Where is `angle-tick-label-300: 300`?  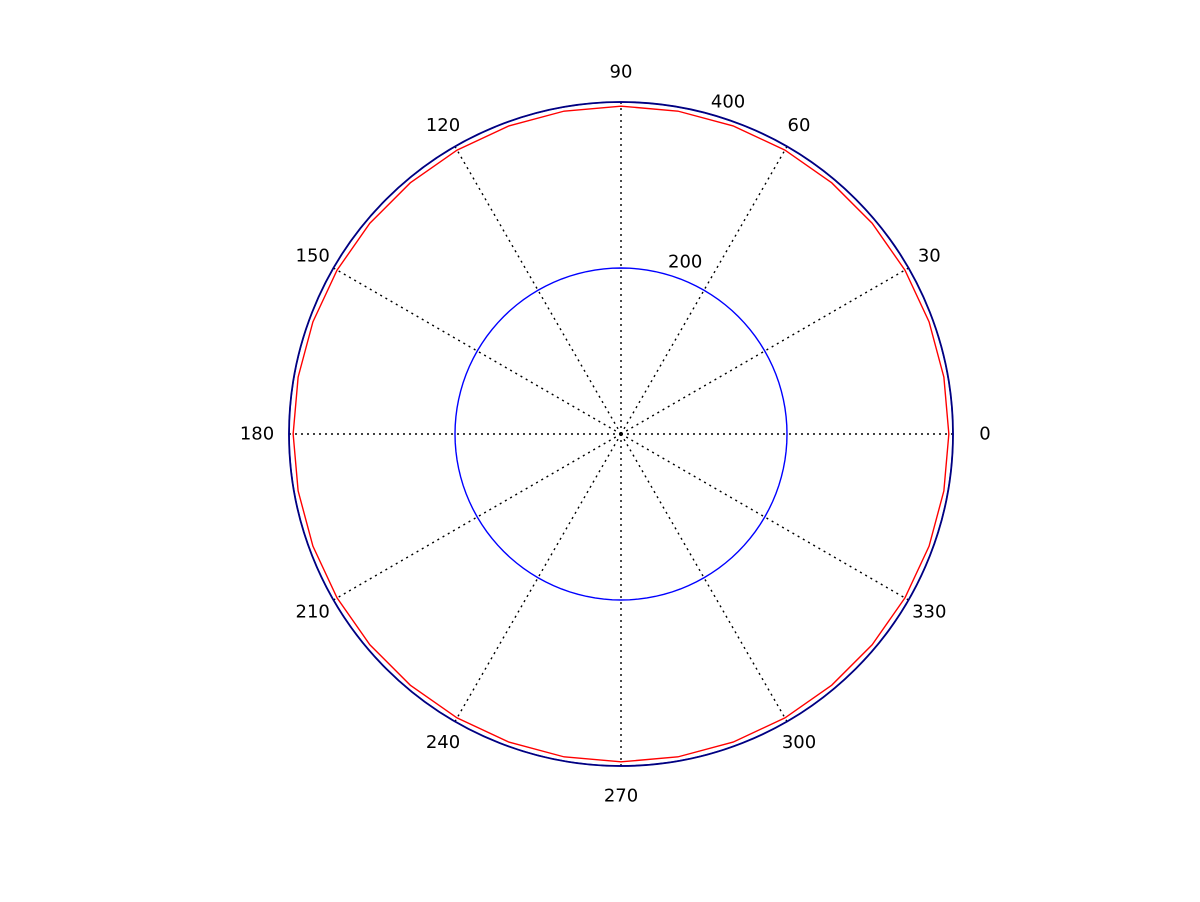 angle-tick-label-300: 300 is located at coordinates (799, 742).